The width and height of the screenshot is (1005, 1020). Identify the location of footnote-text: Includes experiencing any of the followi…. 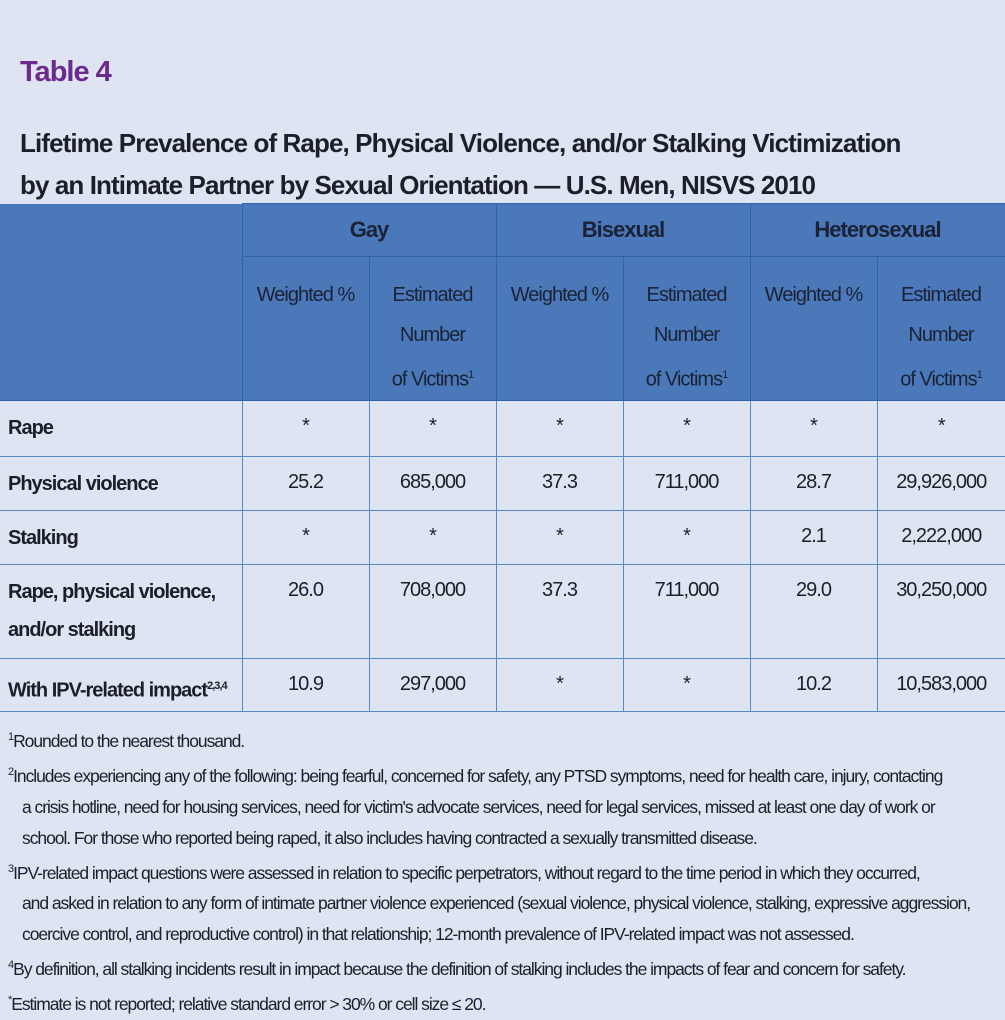
(478, 775).